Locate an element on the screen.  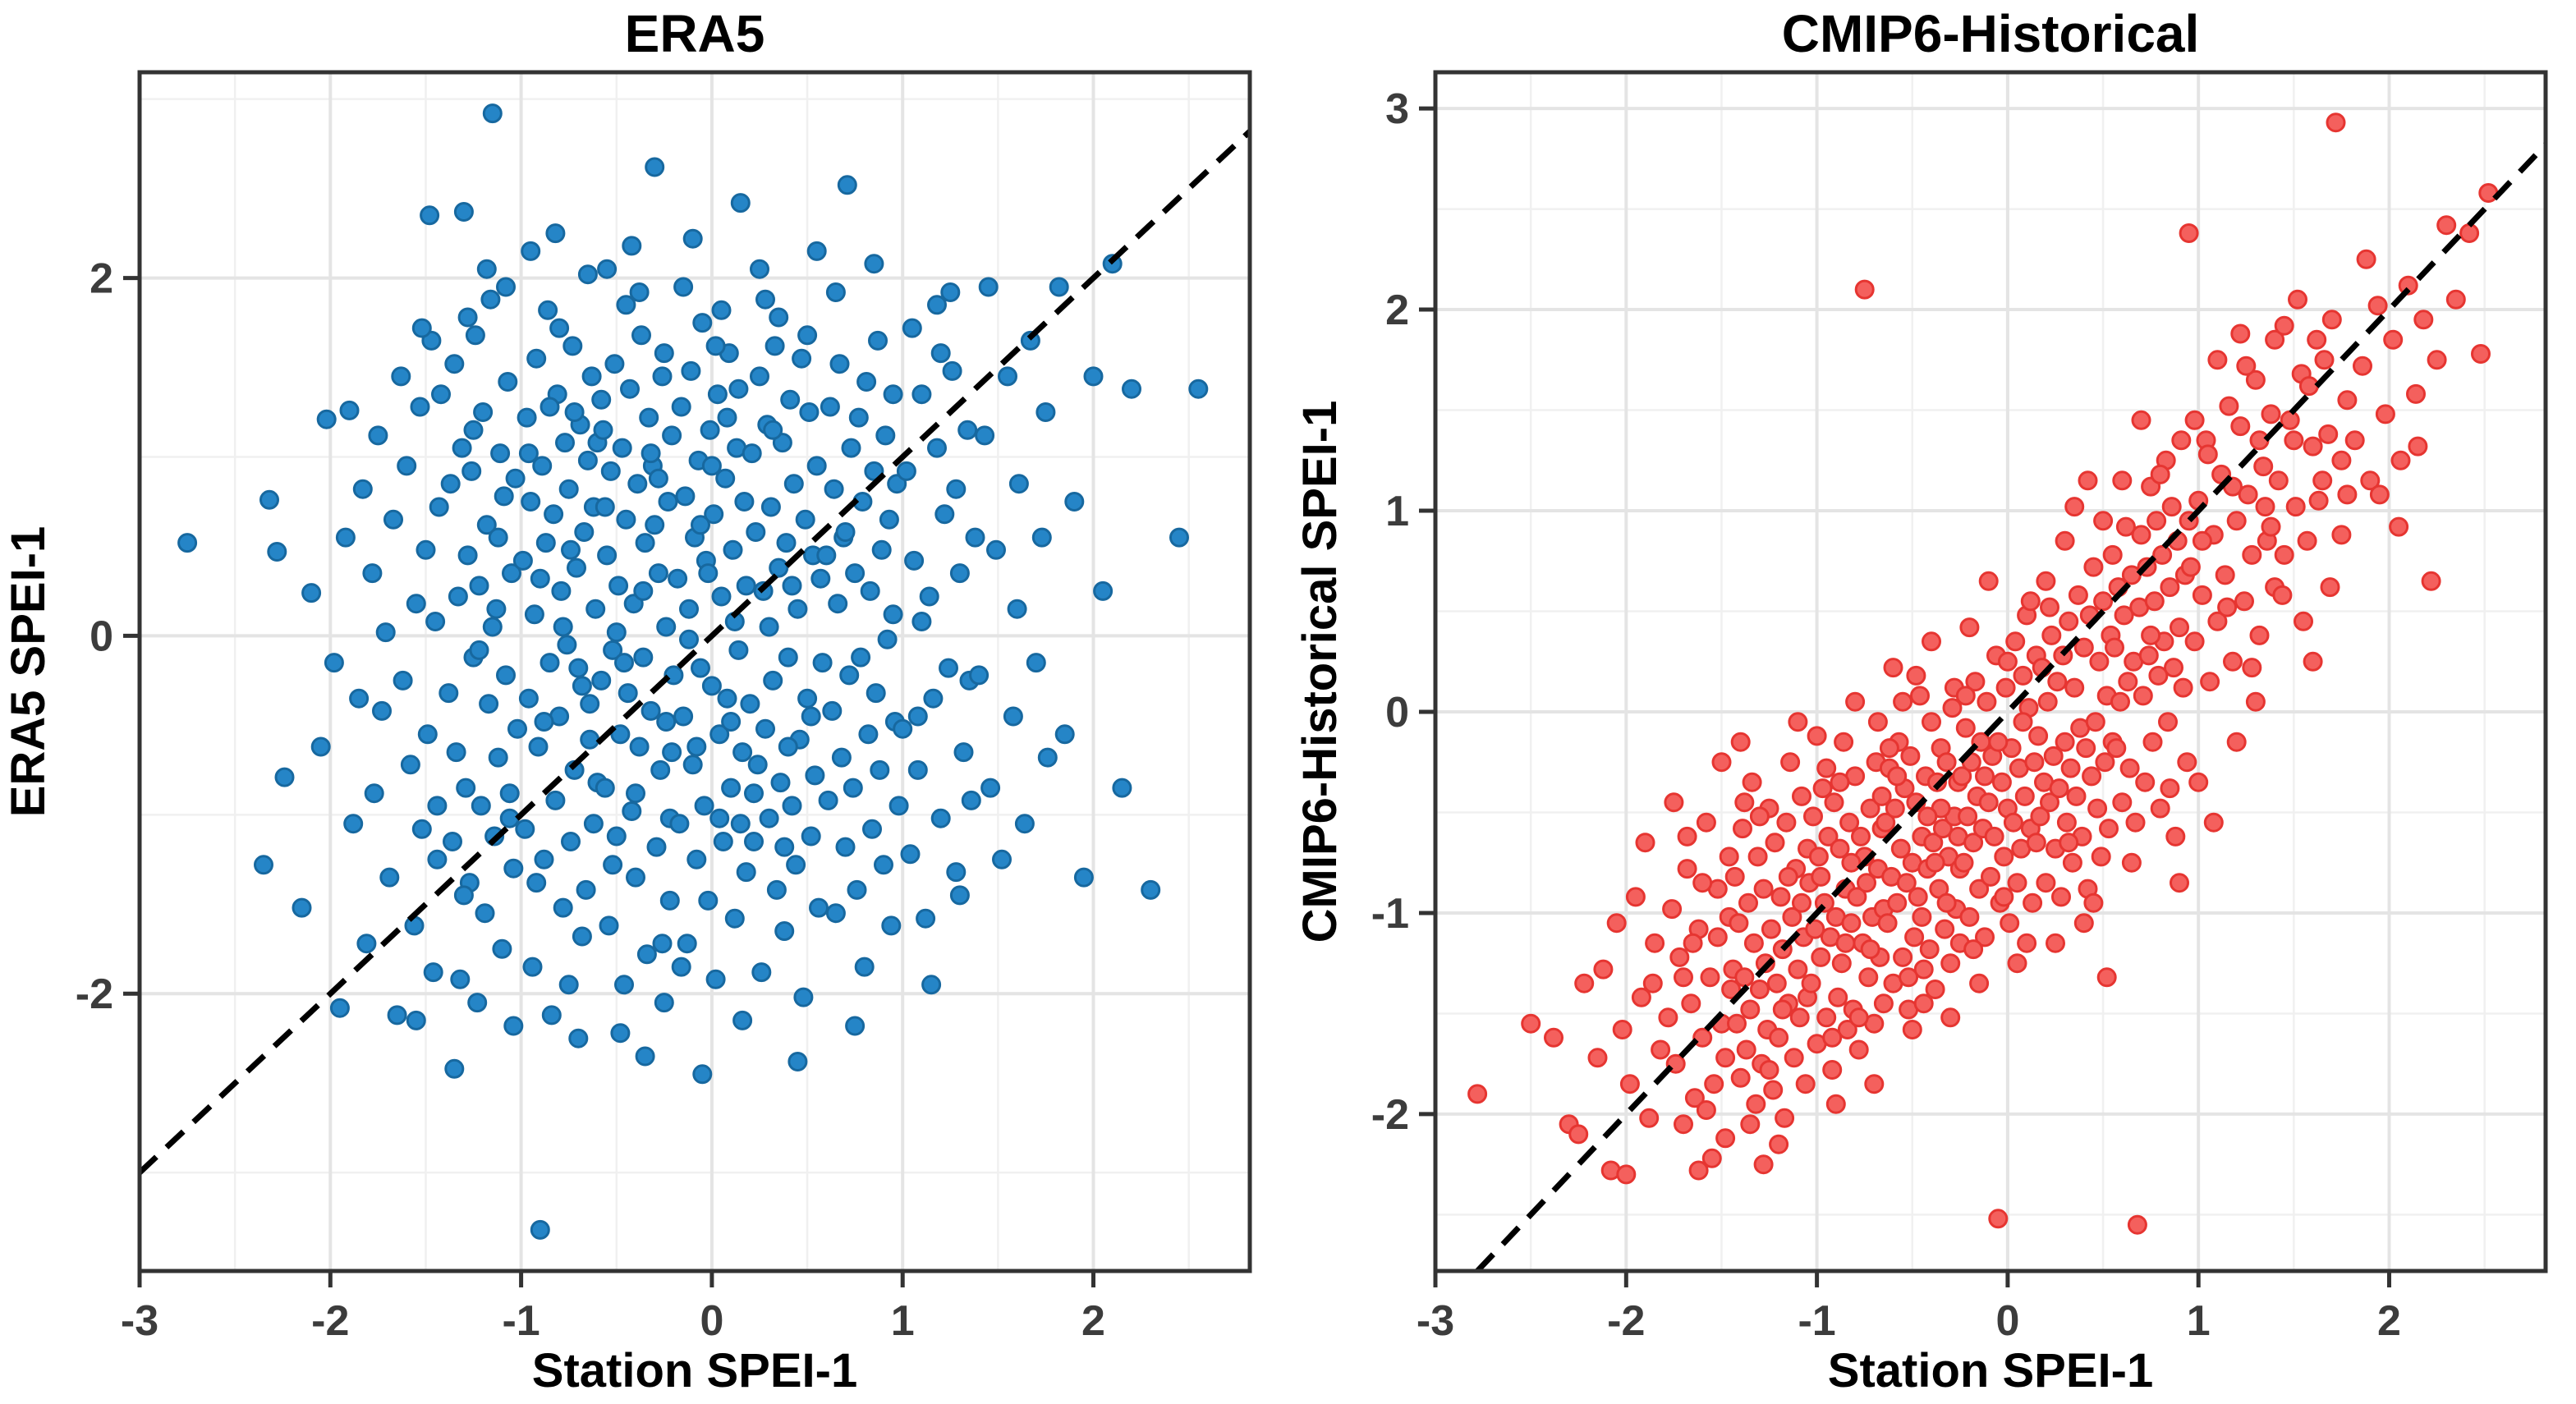
x-tick-label: -1 is located at coordinates (1817, 1321).